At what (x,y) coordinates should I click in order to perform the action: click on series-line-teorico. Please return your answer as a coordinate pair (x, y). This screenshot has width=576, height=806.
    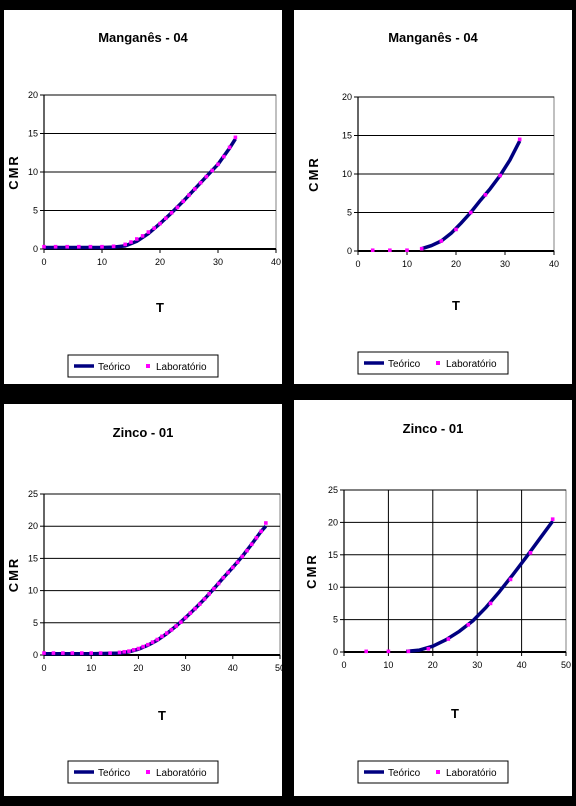
    Looking at the image, I should click on (480, 587).